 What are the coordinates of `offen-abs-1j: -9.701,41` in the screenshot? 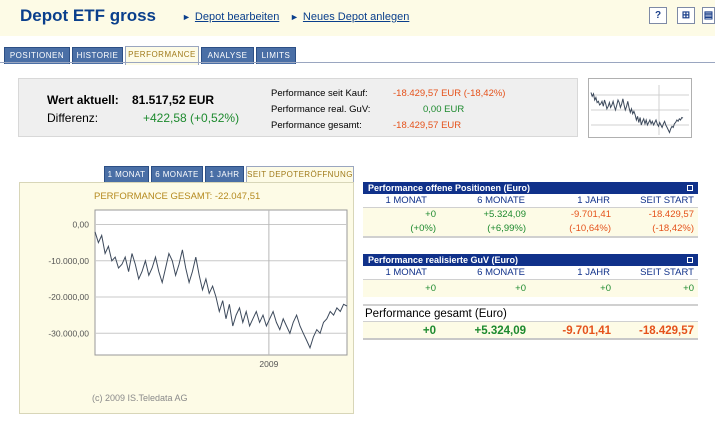 It's located at (590, 214).